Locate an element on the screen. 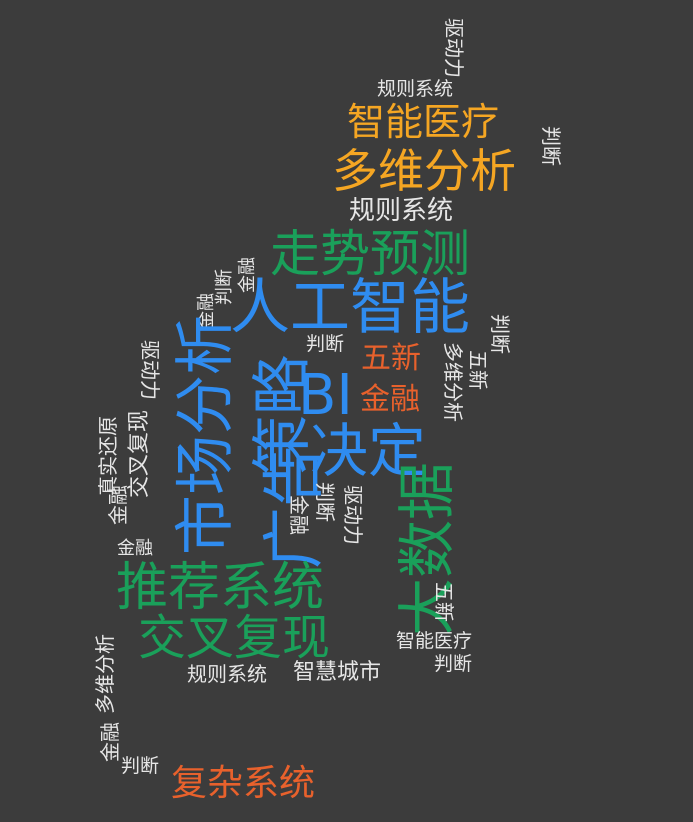  word-multidim-analysis-orange: 多维分析 is located at coordinates (424, 171).